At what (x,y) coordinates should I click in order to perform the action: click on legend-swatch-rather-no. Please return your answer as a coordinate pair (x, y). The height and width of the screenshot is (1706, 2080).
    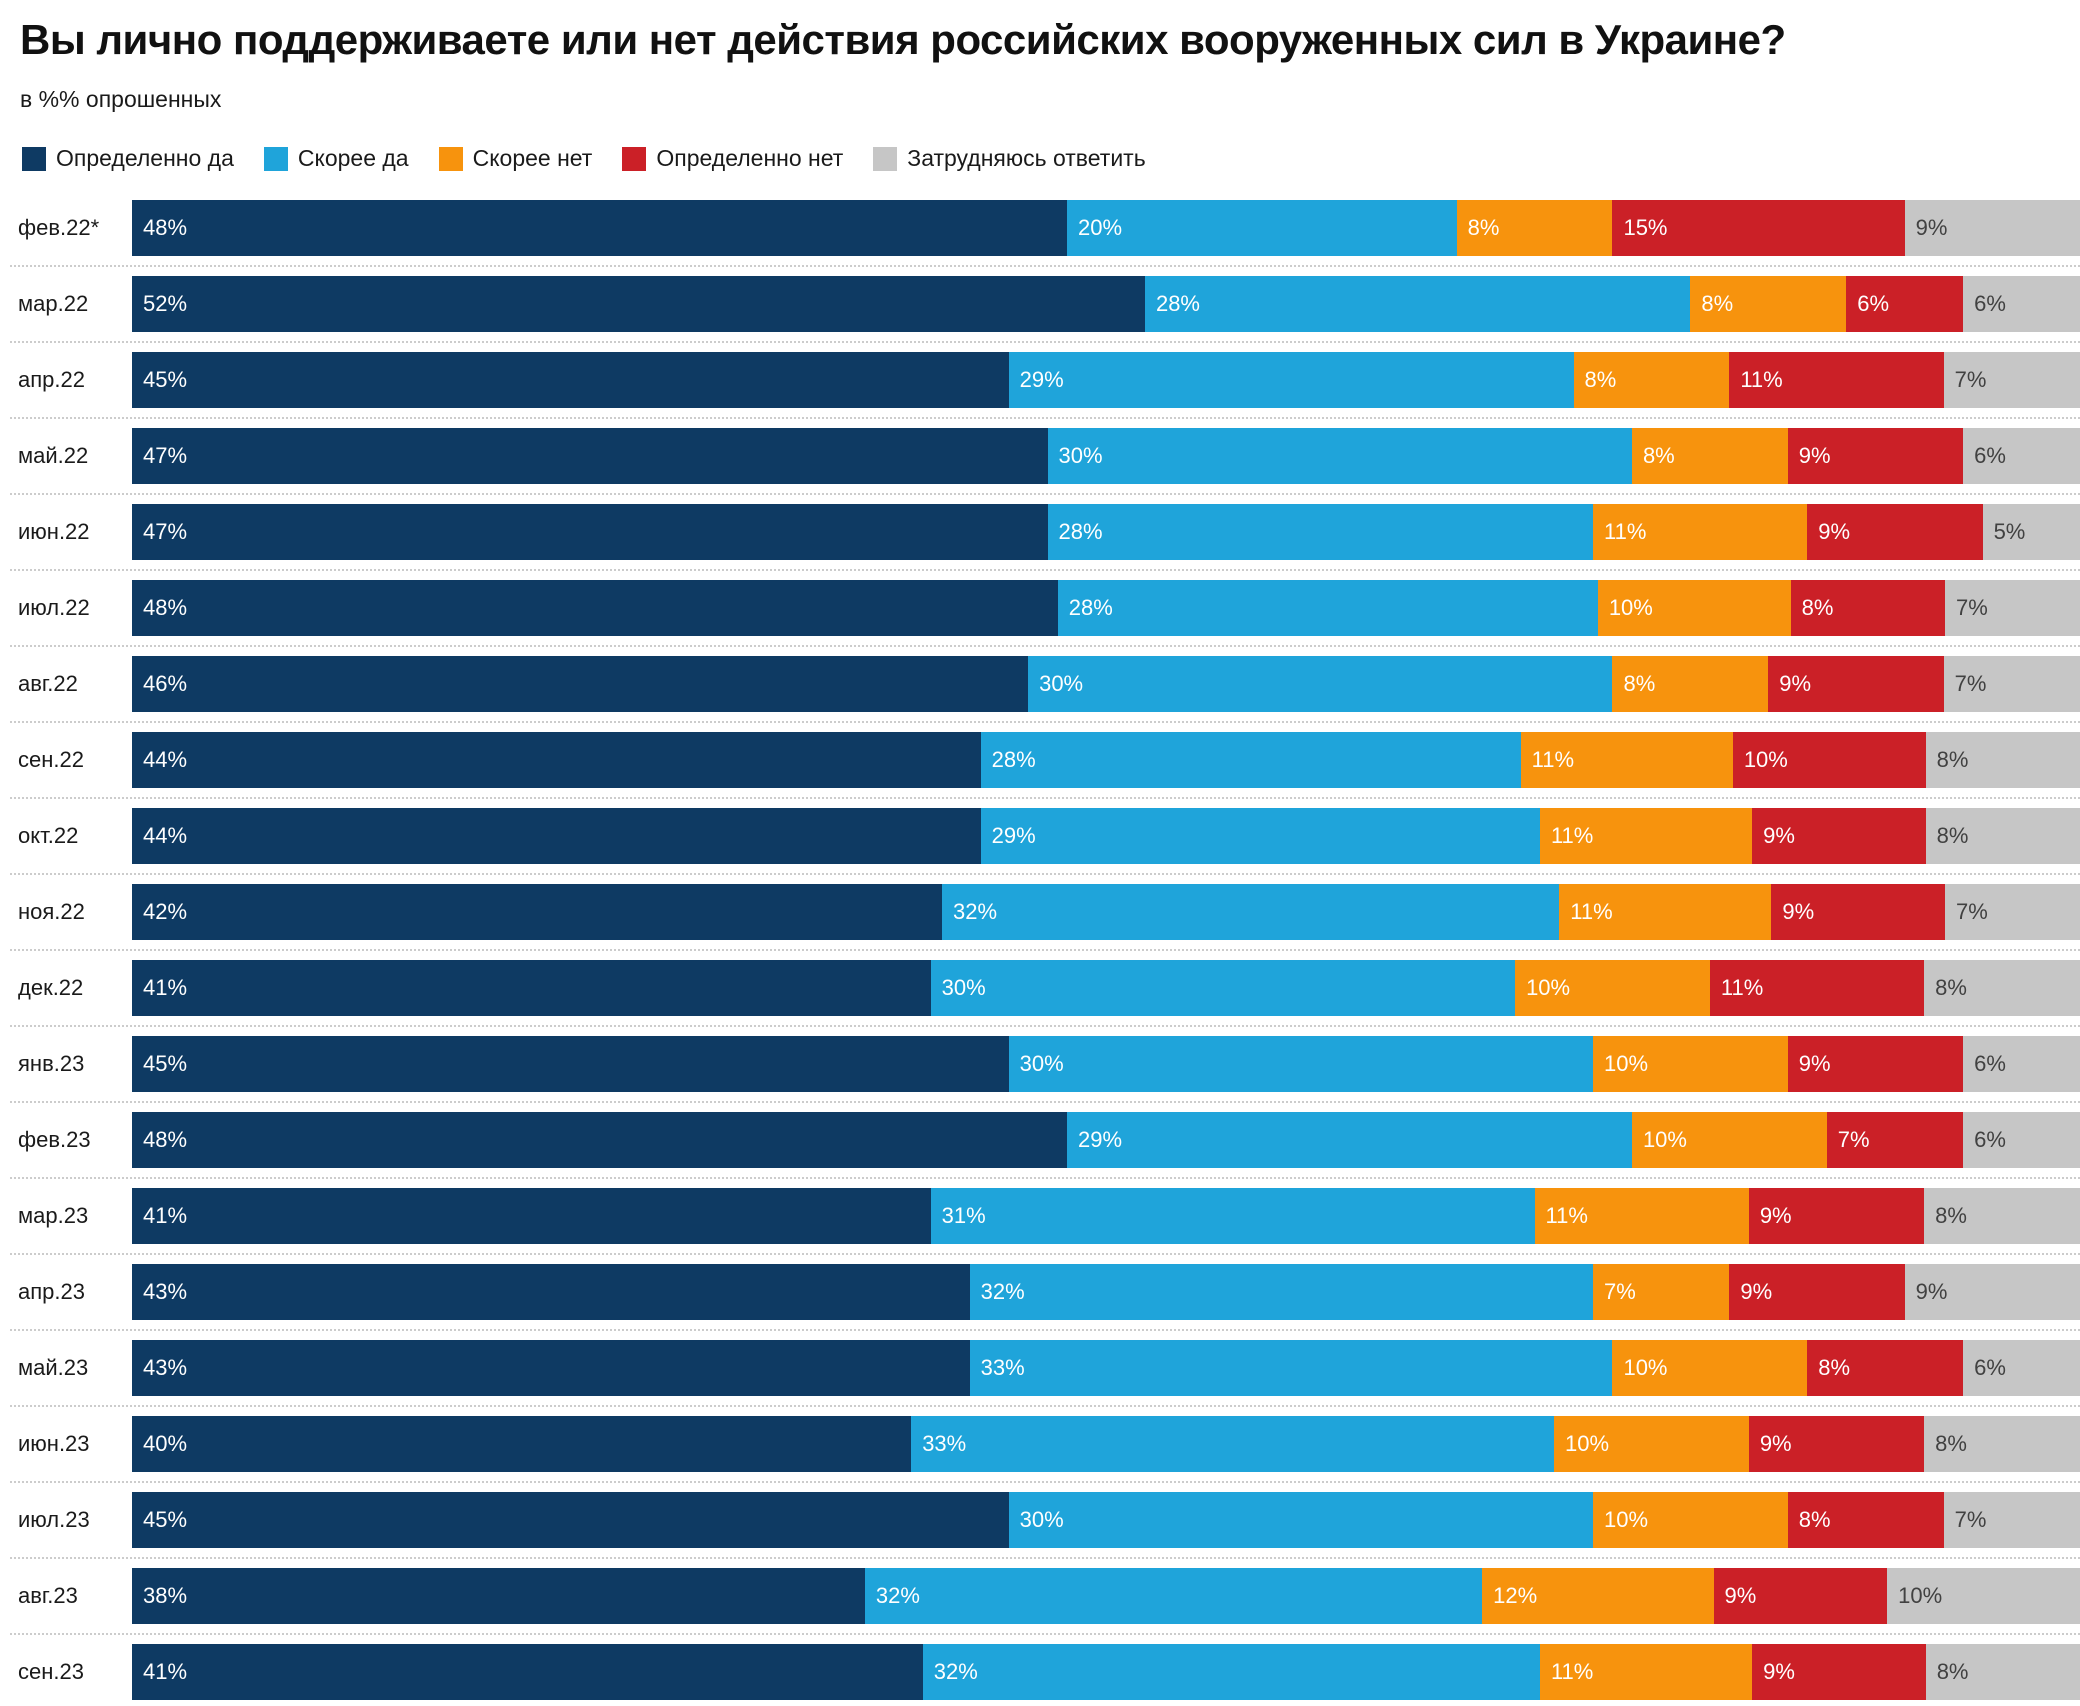
    Looking at the image, I should click on (450, 158).